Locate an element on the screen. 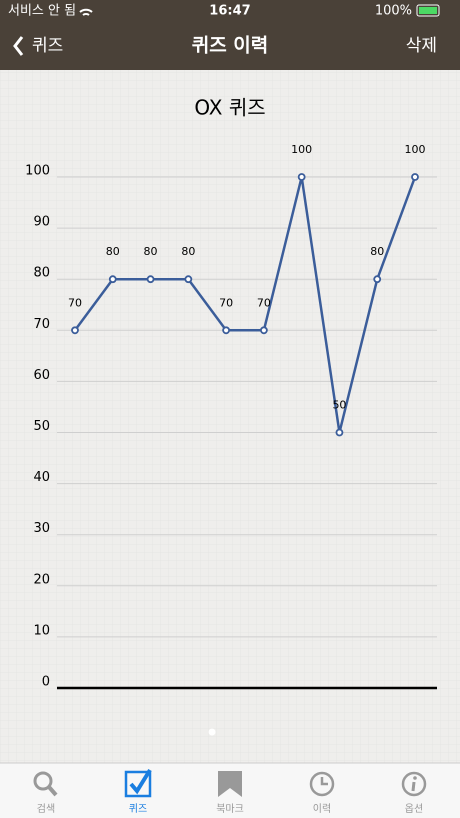 This screenshot has height=818, width=460. quiz-icon is located at coordinates (138, 784).